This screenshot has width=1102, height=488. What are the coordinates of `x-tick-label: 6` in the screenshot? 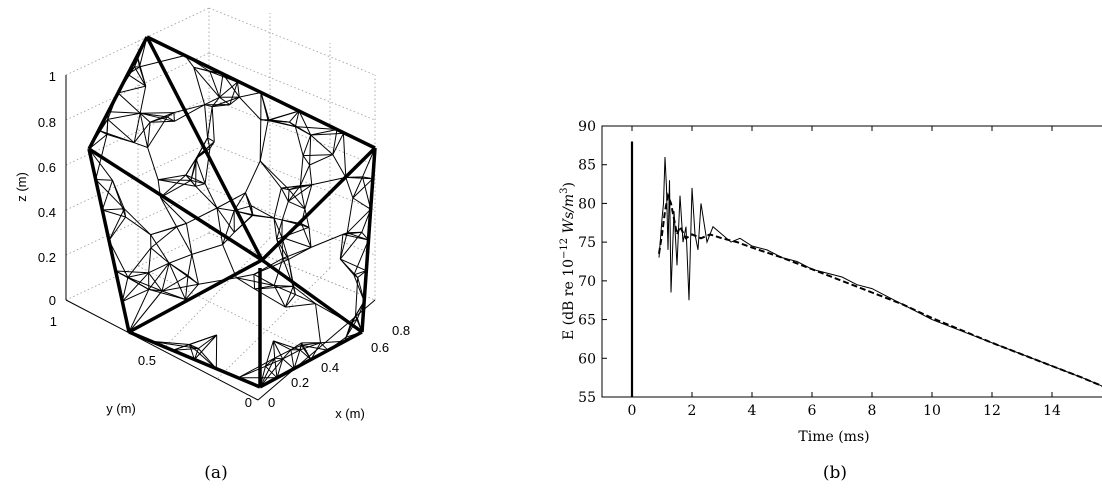 It's located at (812, 411).